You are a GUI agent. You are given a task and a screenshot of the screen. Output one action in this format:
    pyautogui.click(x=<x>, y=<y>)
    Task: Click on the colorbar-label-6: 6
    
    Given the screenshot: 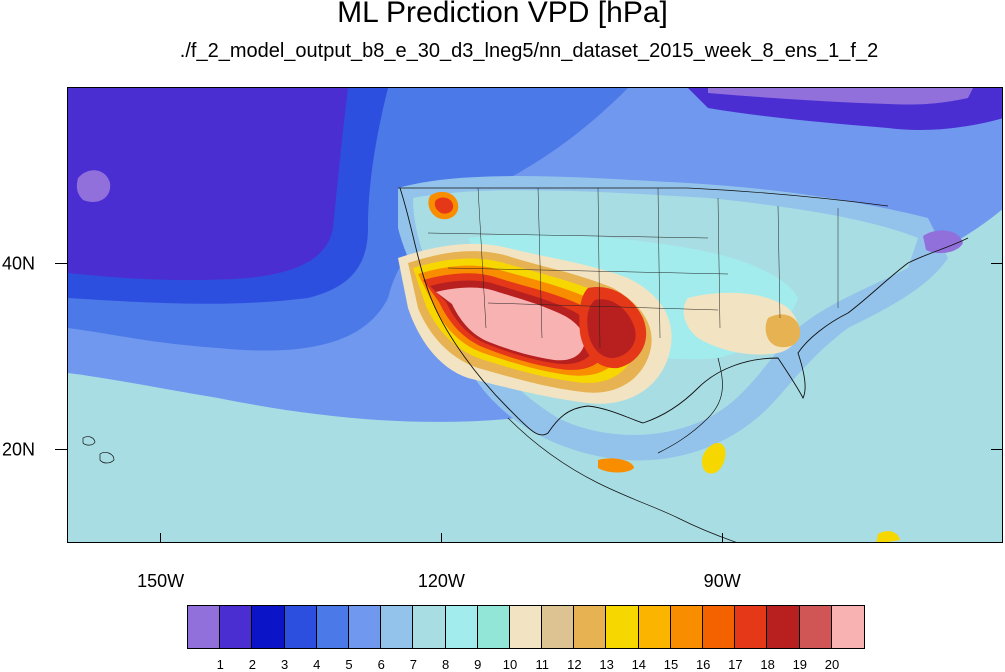 What is the action you would take?
    pyautogui.click(x=381, y=664)
    